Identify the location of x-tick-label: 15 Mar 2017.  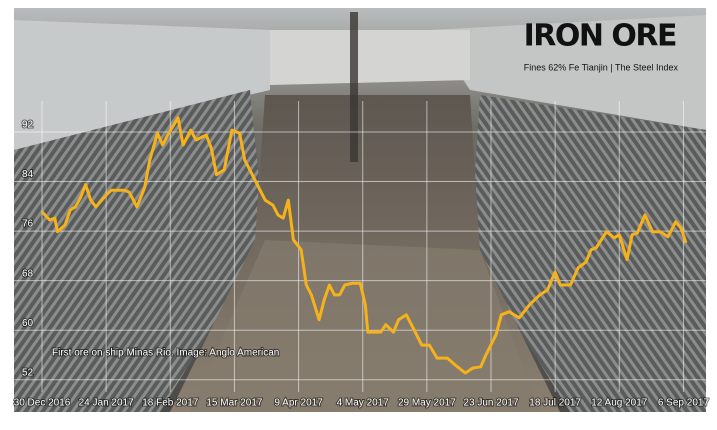
(234, 403).